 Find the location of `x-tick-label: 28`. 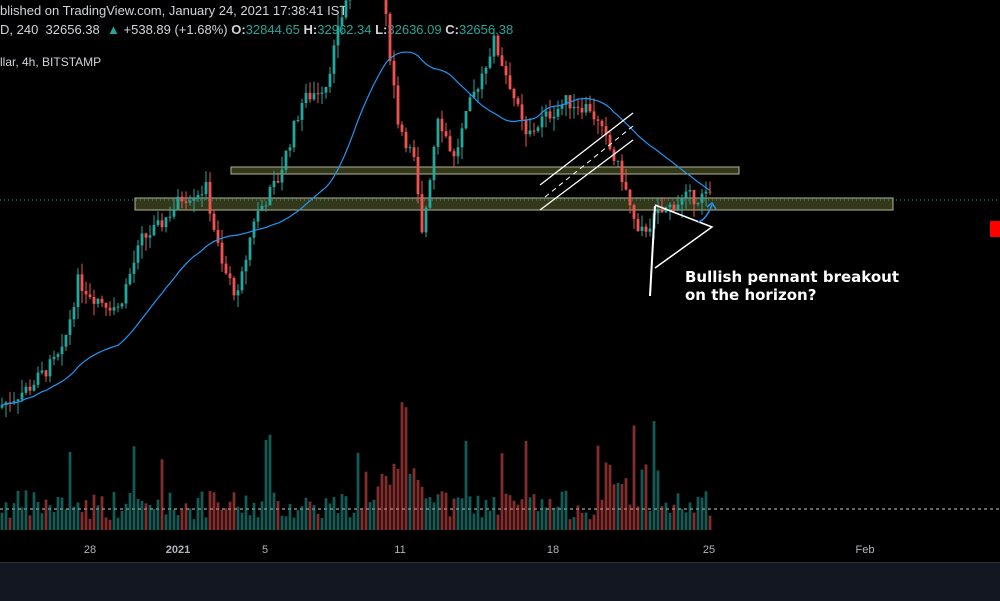

x-tick-label: 28 is located at coordinates (90, 550).